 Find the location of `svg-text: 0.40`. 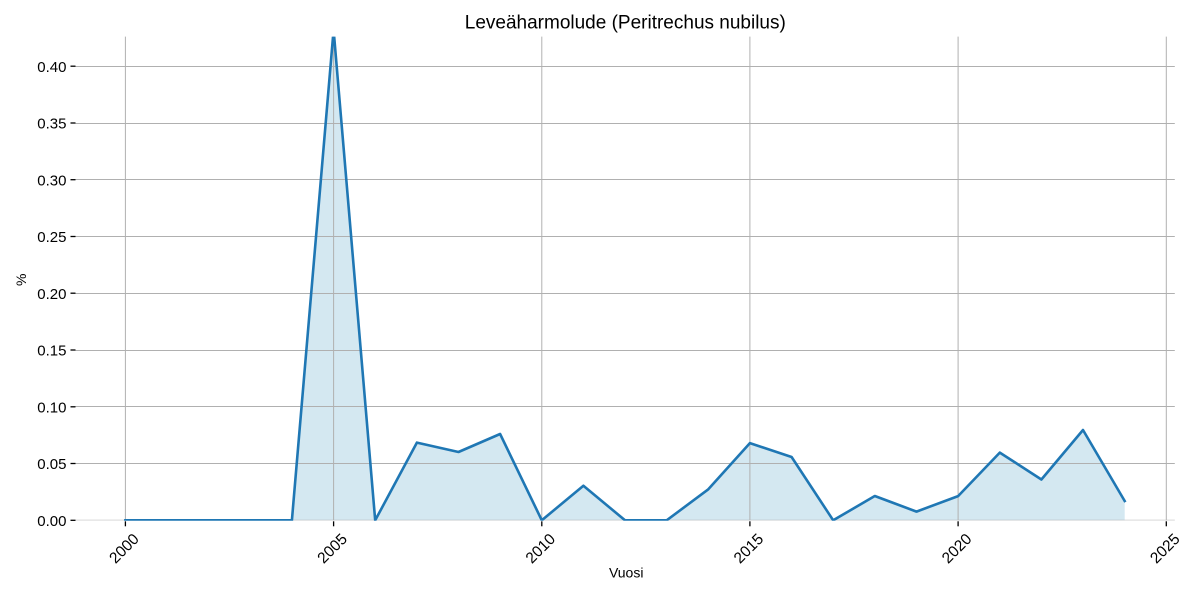

svg-text: 0.40 is located at coordinates (51, 67).